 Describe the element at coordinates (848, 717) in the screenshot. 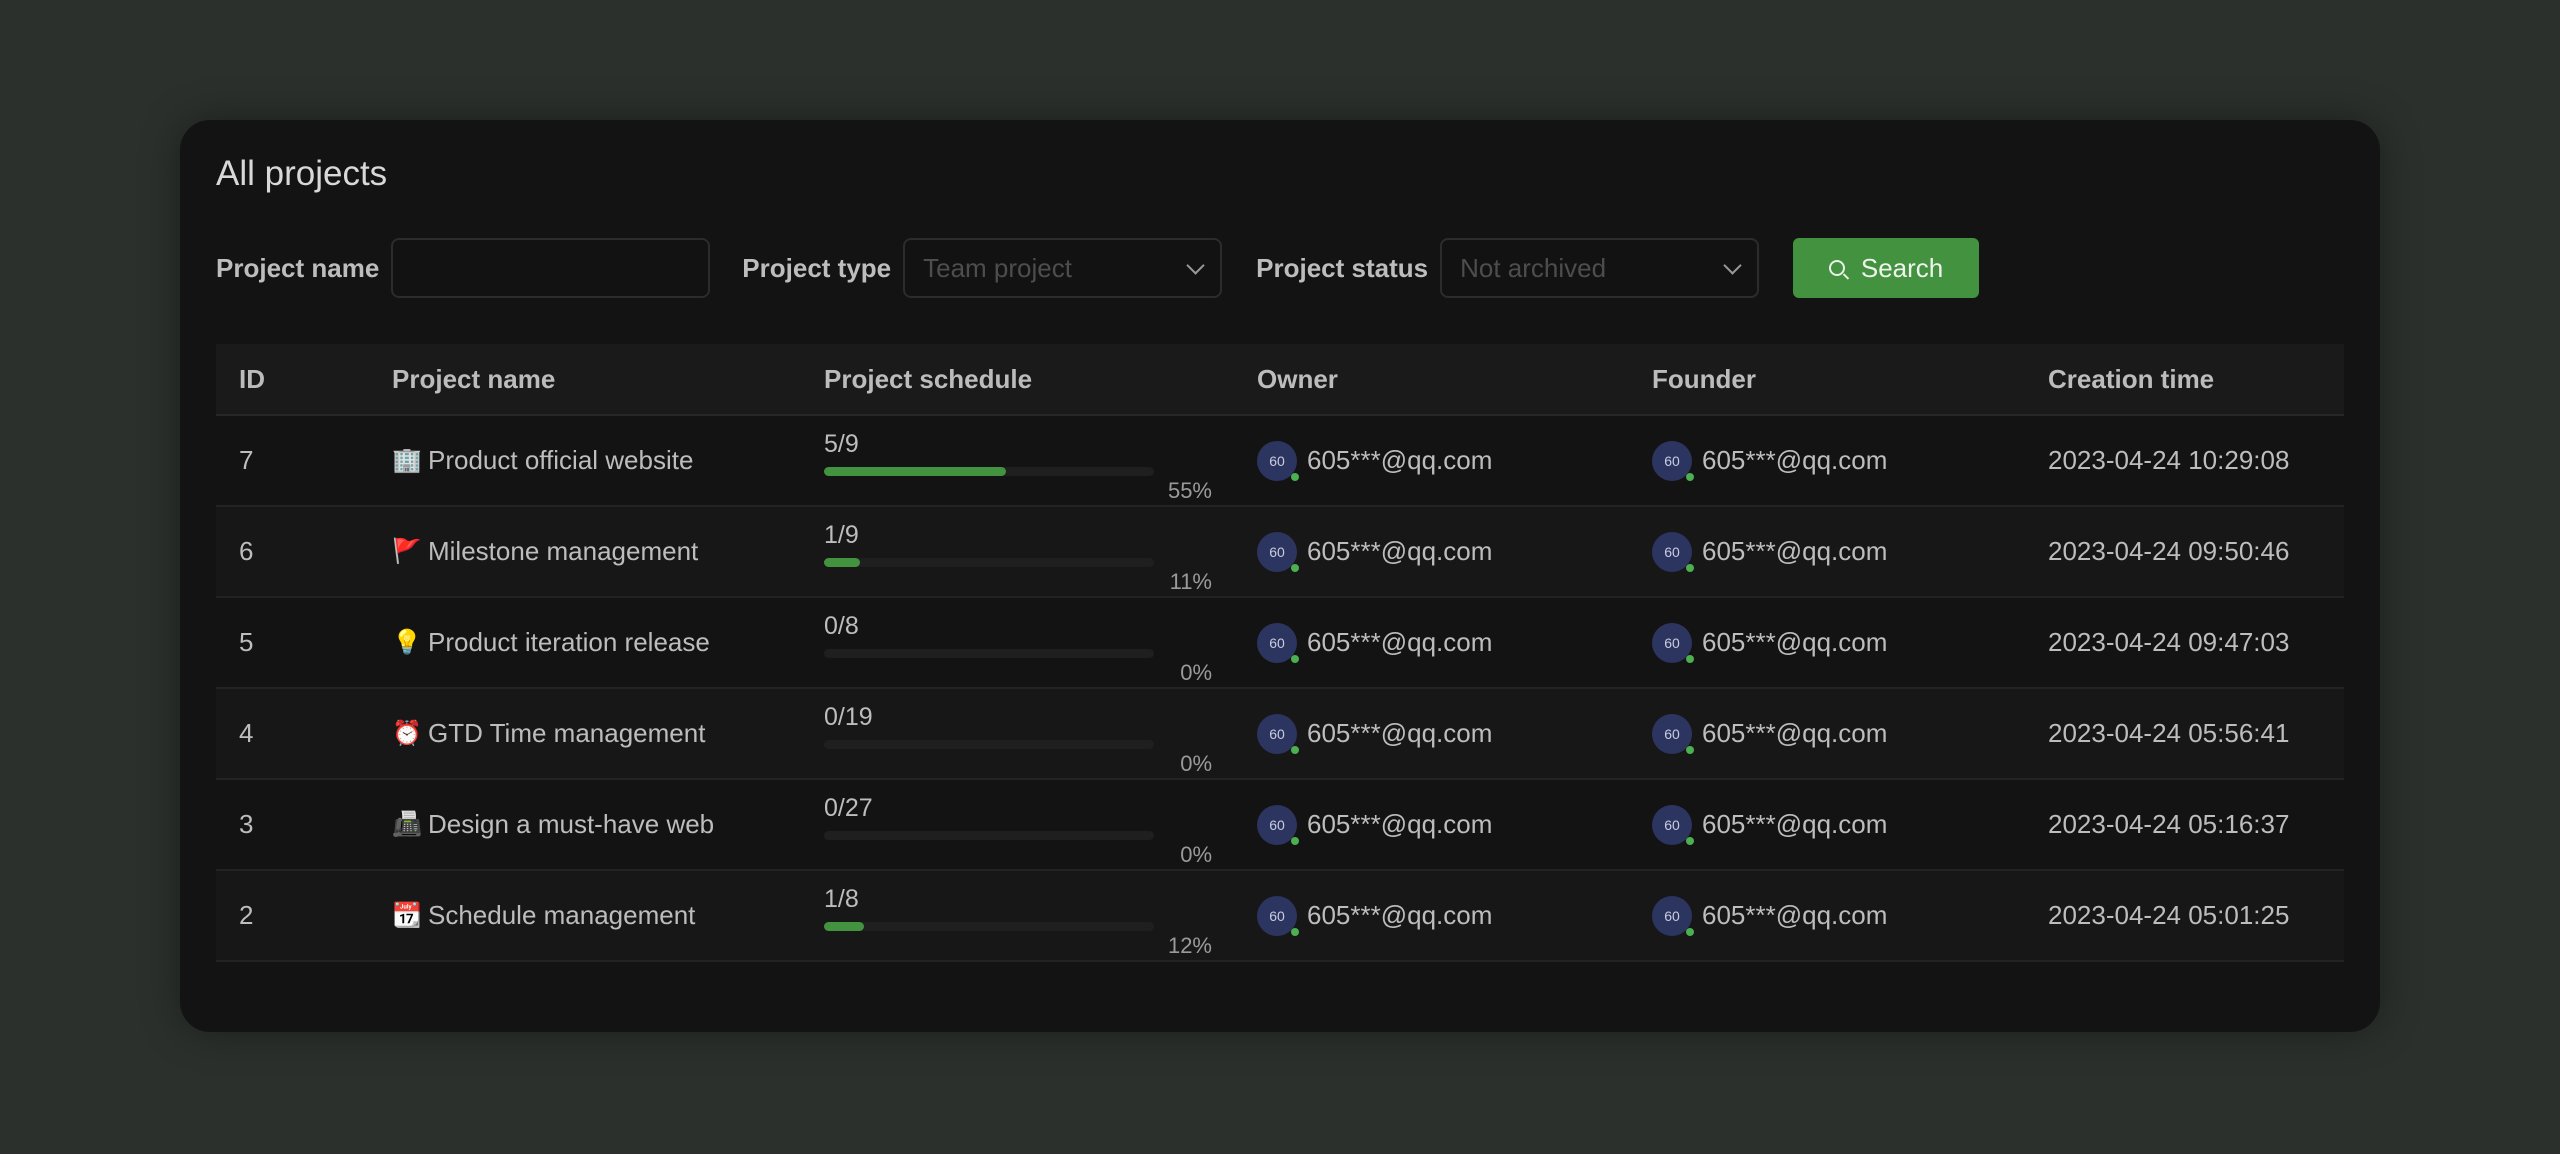

I see `schedule-fraction: 0/19` at that location.